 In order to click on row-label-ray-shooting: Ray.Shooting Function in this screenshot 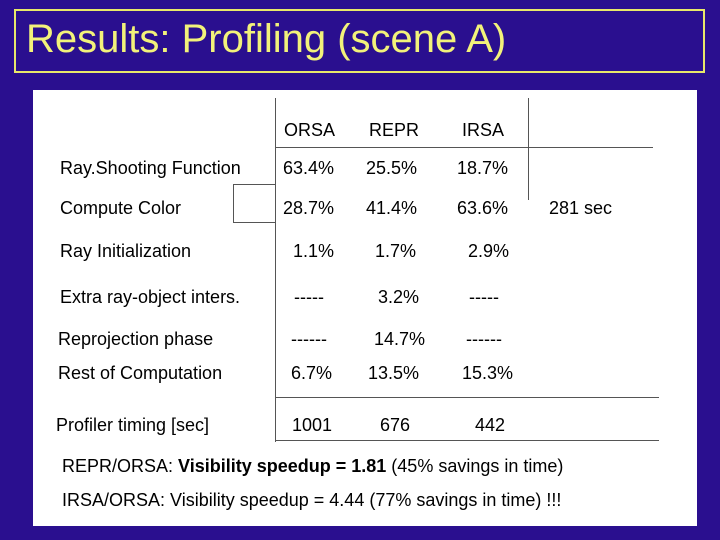, I will do `click(150, 168)`.